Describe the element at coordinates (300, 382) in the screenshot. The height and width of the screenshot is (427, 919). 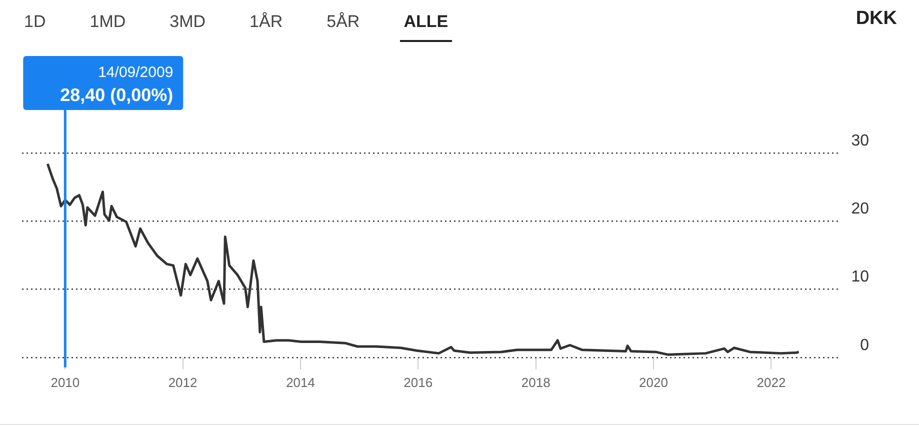
I see `x-tick-label: 2014` at that location.